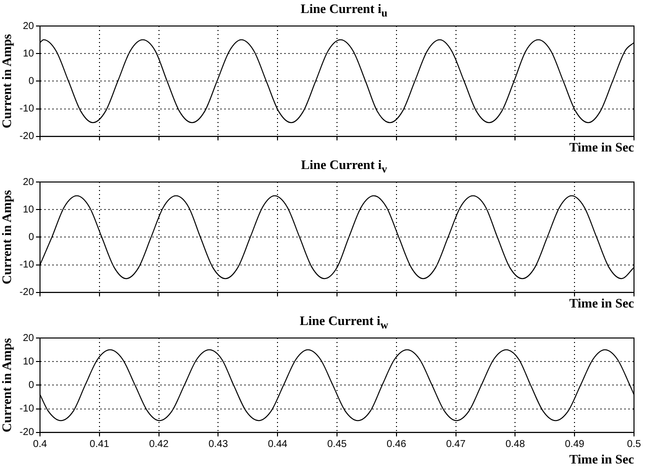 The width and height of the screenshot is (646, 468). What do you see at coordinates (634, 444) in the screenshot?
I see `x-tick-label: 0.5` at bounding box center [634, 444].